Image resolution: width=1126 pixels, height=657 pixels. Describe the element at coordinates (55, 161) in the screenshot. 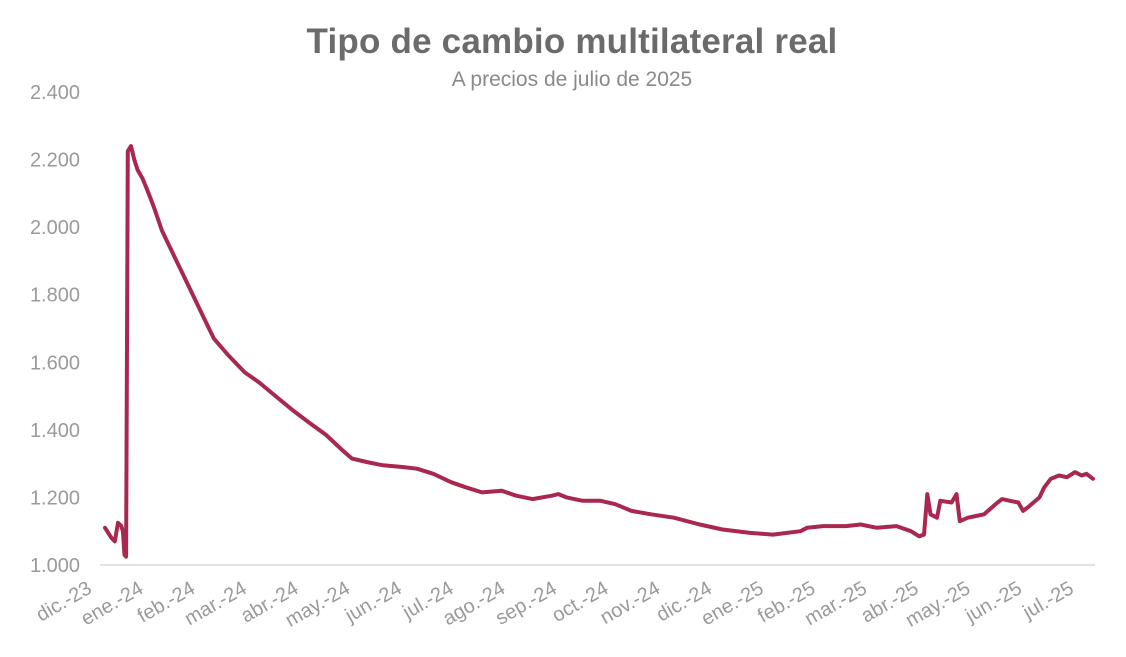

I see `y-tick-label: 2.200` at that location.